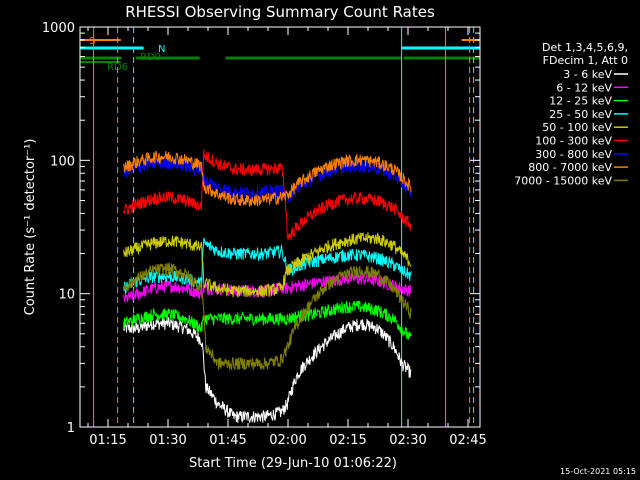 The image size is (640, 480). I want to click on flag-label-n: N, so click(161, 49).